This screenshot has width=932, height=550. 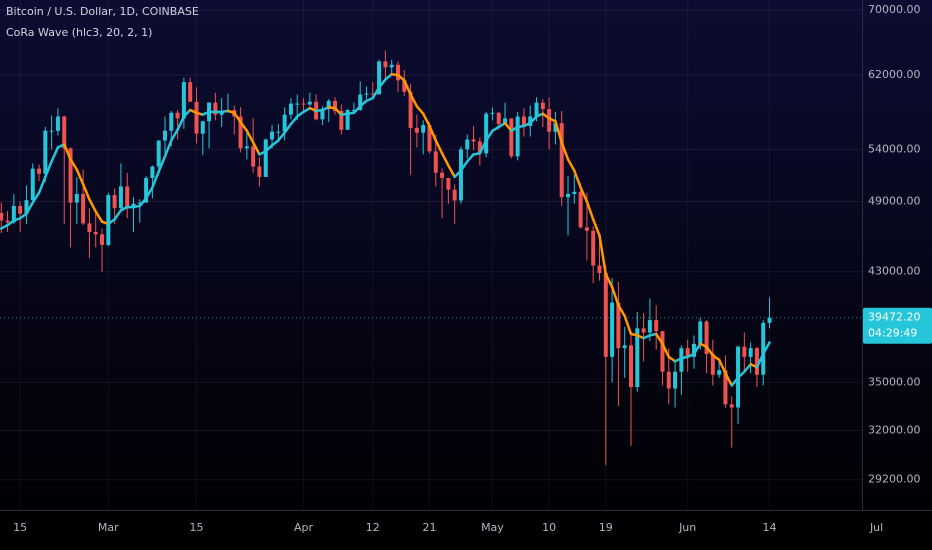 What do you see at coordinates (894, 74) in the screenshot?
I see `y-tick-label: 62000.00` at bounding box center [894, 74].